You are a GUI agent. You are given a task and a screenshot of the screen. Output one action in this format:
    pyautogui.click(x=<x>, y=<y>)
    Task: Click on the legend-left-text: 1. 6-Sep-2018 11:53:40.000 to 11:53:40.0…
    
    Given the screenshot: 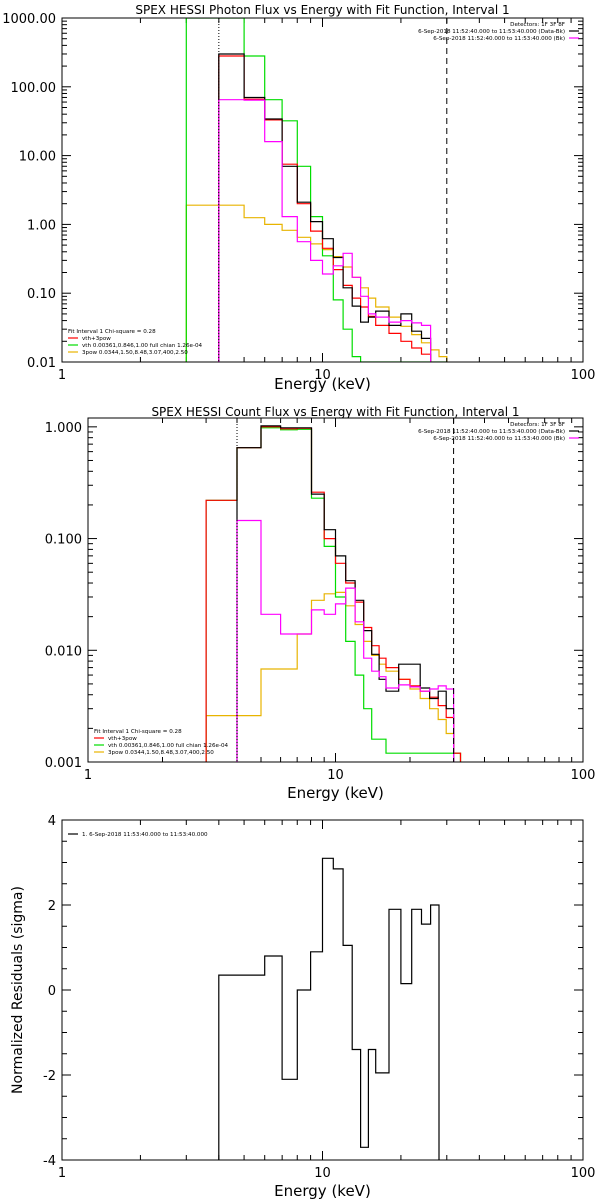 What is the action you would take?
    pyautogui.click(x=145, y=835)
    